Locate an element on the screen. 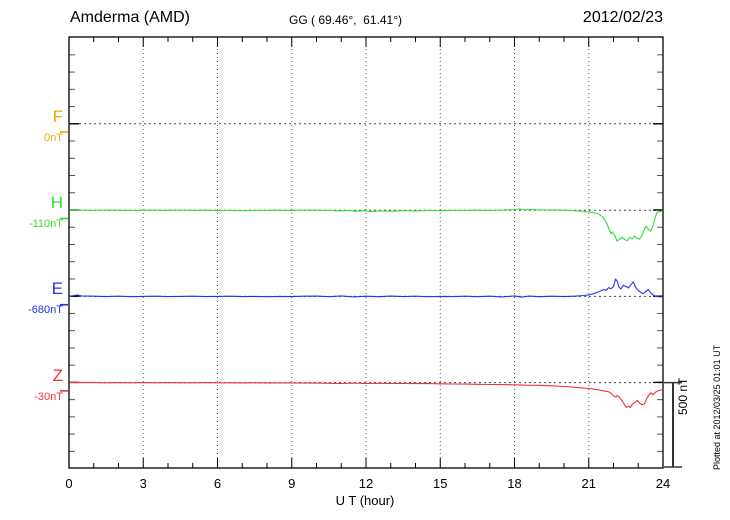  plot-date: 2012/02/23 is located at coordinates (622, 17).